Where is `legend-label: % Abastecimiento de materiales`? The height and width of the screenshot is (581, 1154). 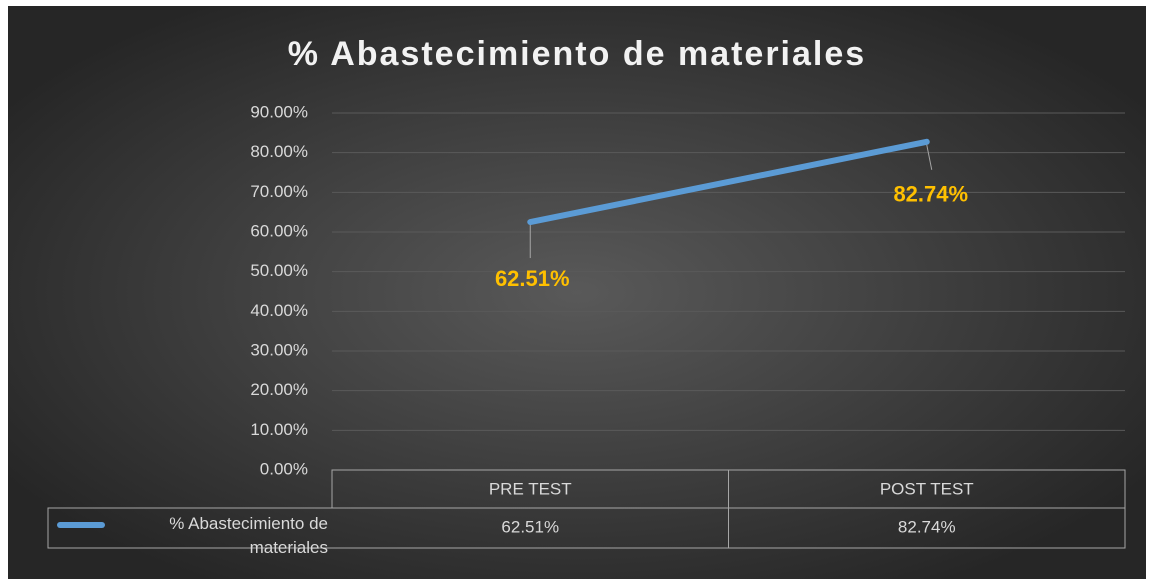
legend-label: % Abastecimiento de materiales is located at coordinates (248, 535).